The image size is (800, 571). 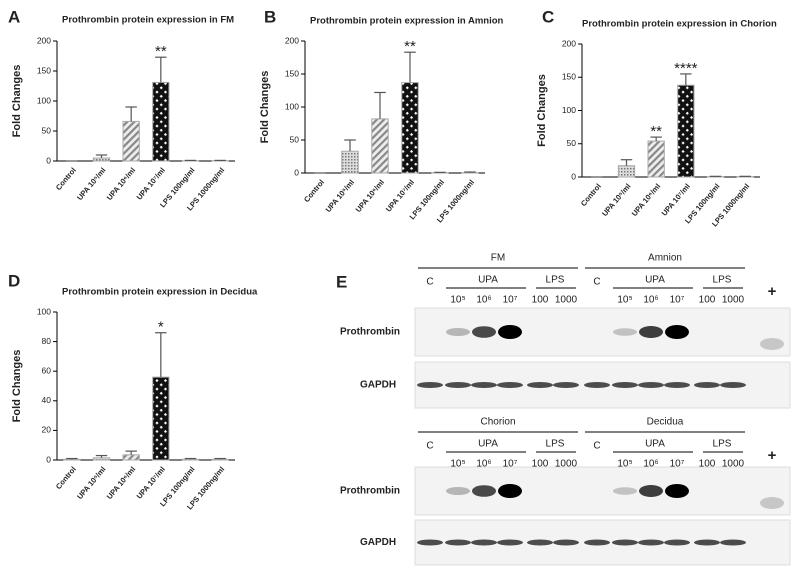 What do you see at coordinates (497, 422) in the screenshot?
I see `tissue-label: Chorion` at bounding box center [497, 422].